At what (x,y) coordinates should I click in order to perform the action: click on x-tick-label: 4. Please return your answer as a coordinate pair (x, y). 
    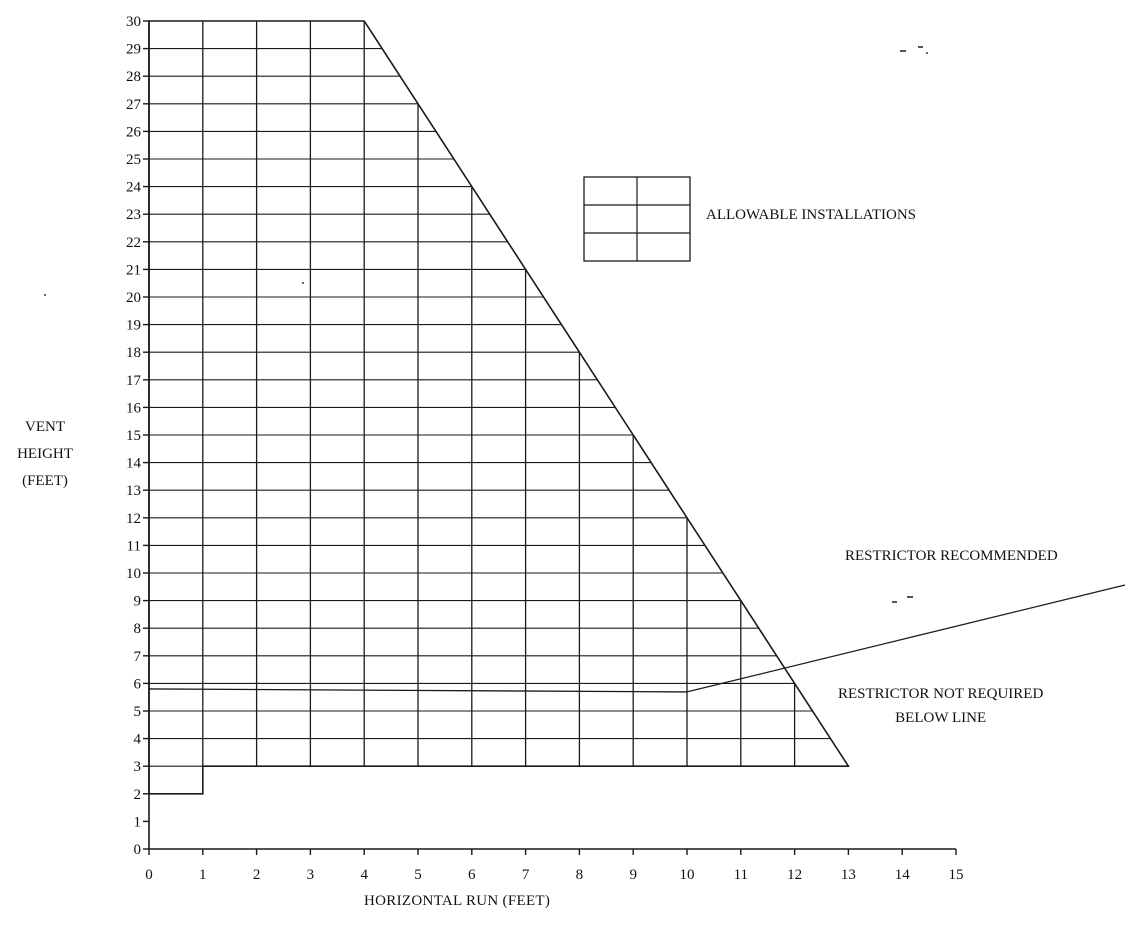
    Looking at the image, I should click on (364, 875).